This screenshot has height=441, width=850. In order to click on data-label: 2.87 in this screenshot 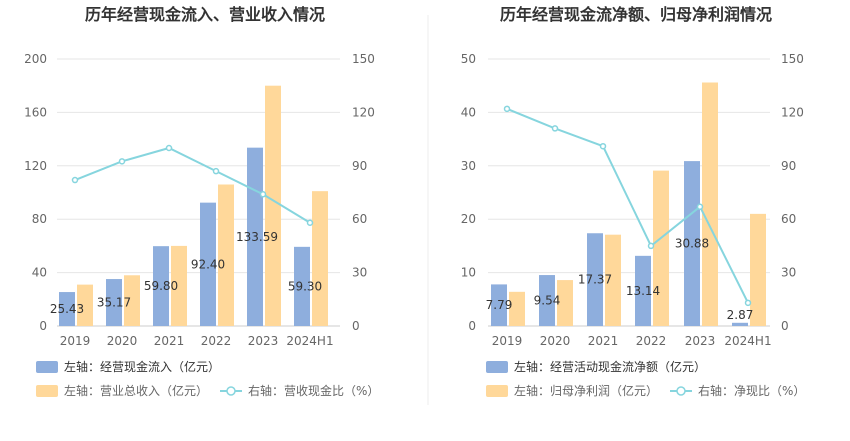, I will do `click(740, 315)`.